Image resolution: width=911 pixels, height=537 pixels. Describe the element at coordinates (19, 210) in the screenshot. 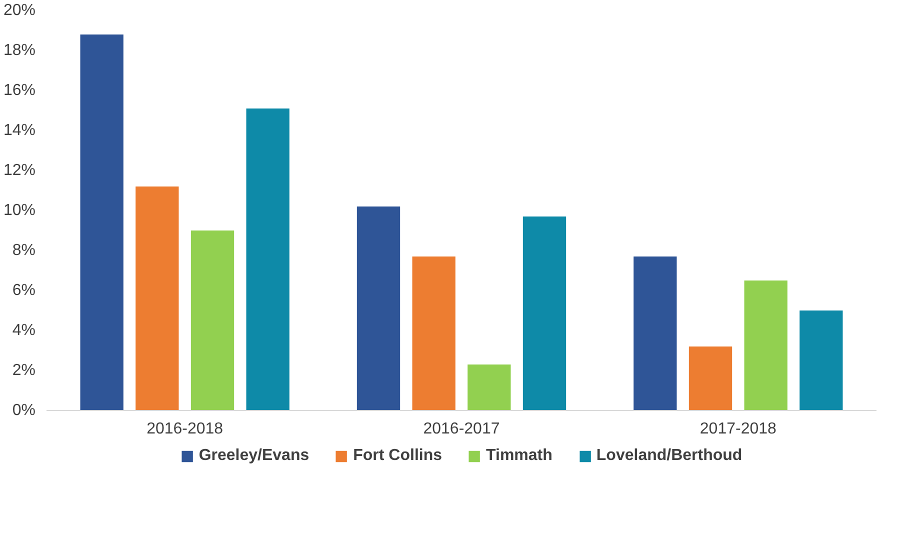

I see `y-tick-label: 10%` at that location.